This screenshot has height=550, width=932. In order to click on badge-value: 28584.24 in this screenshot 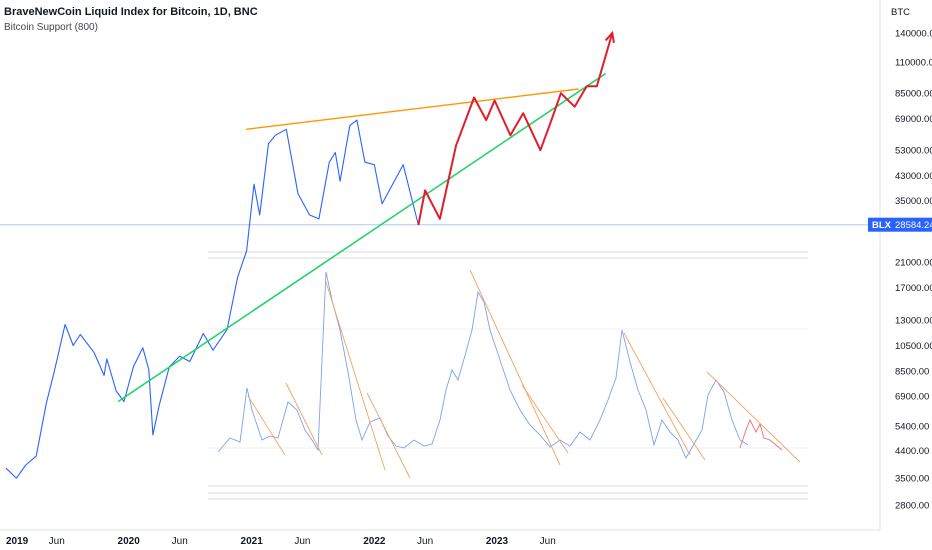, I will do `click(913, 225)`.